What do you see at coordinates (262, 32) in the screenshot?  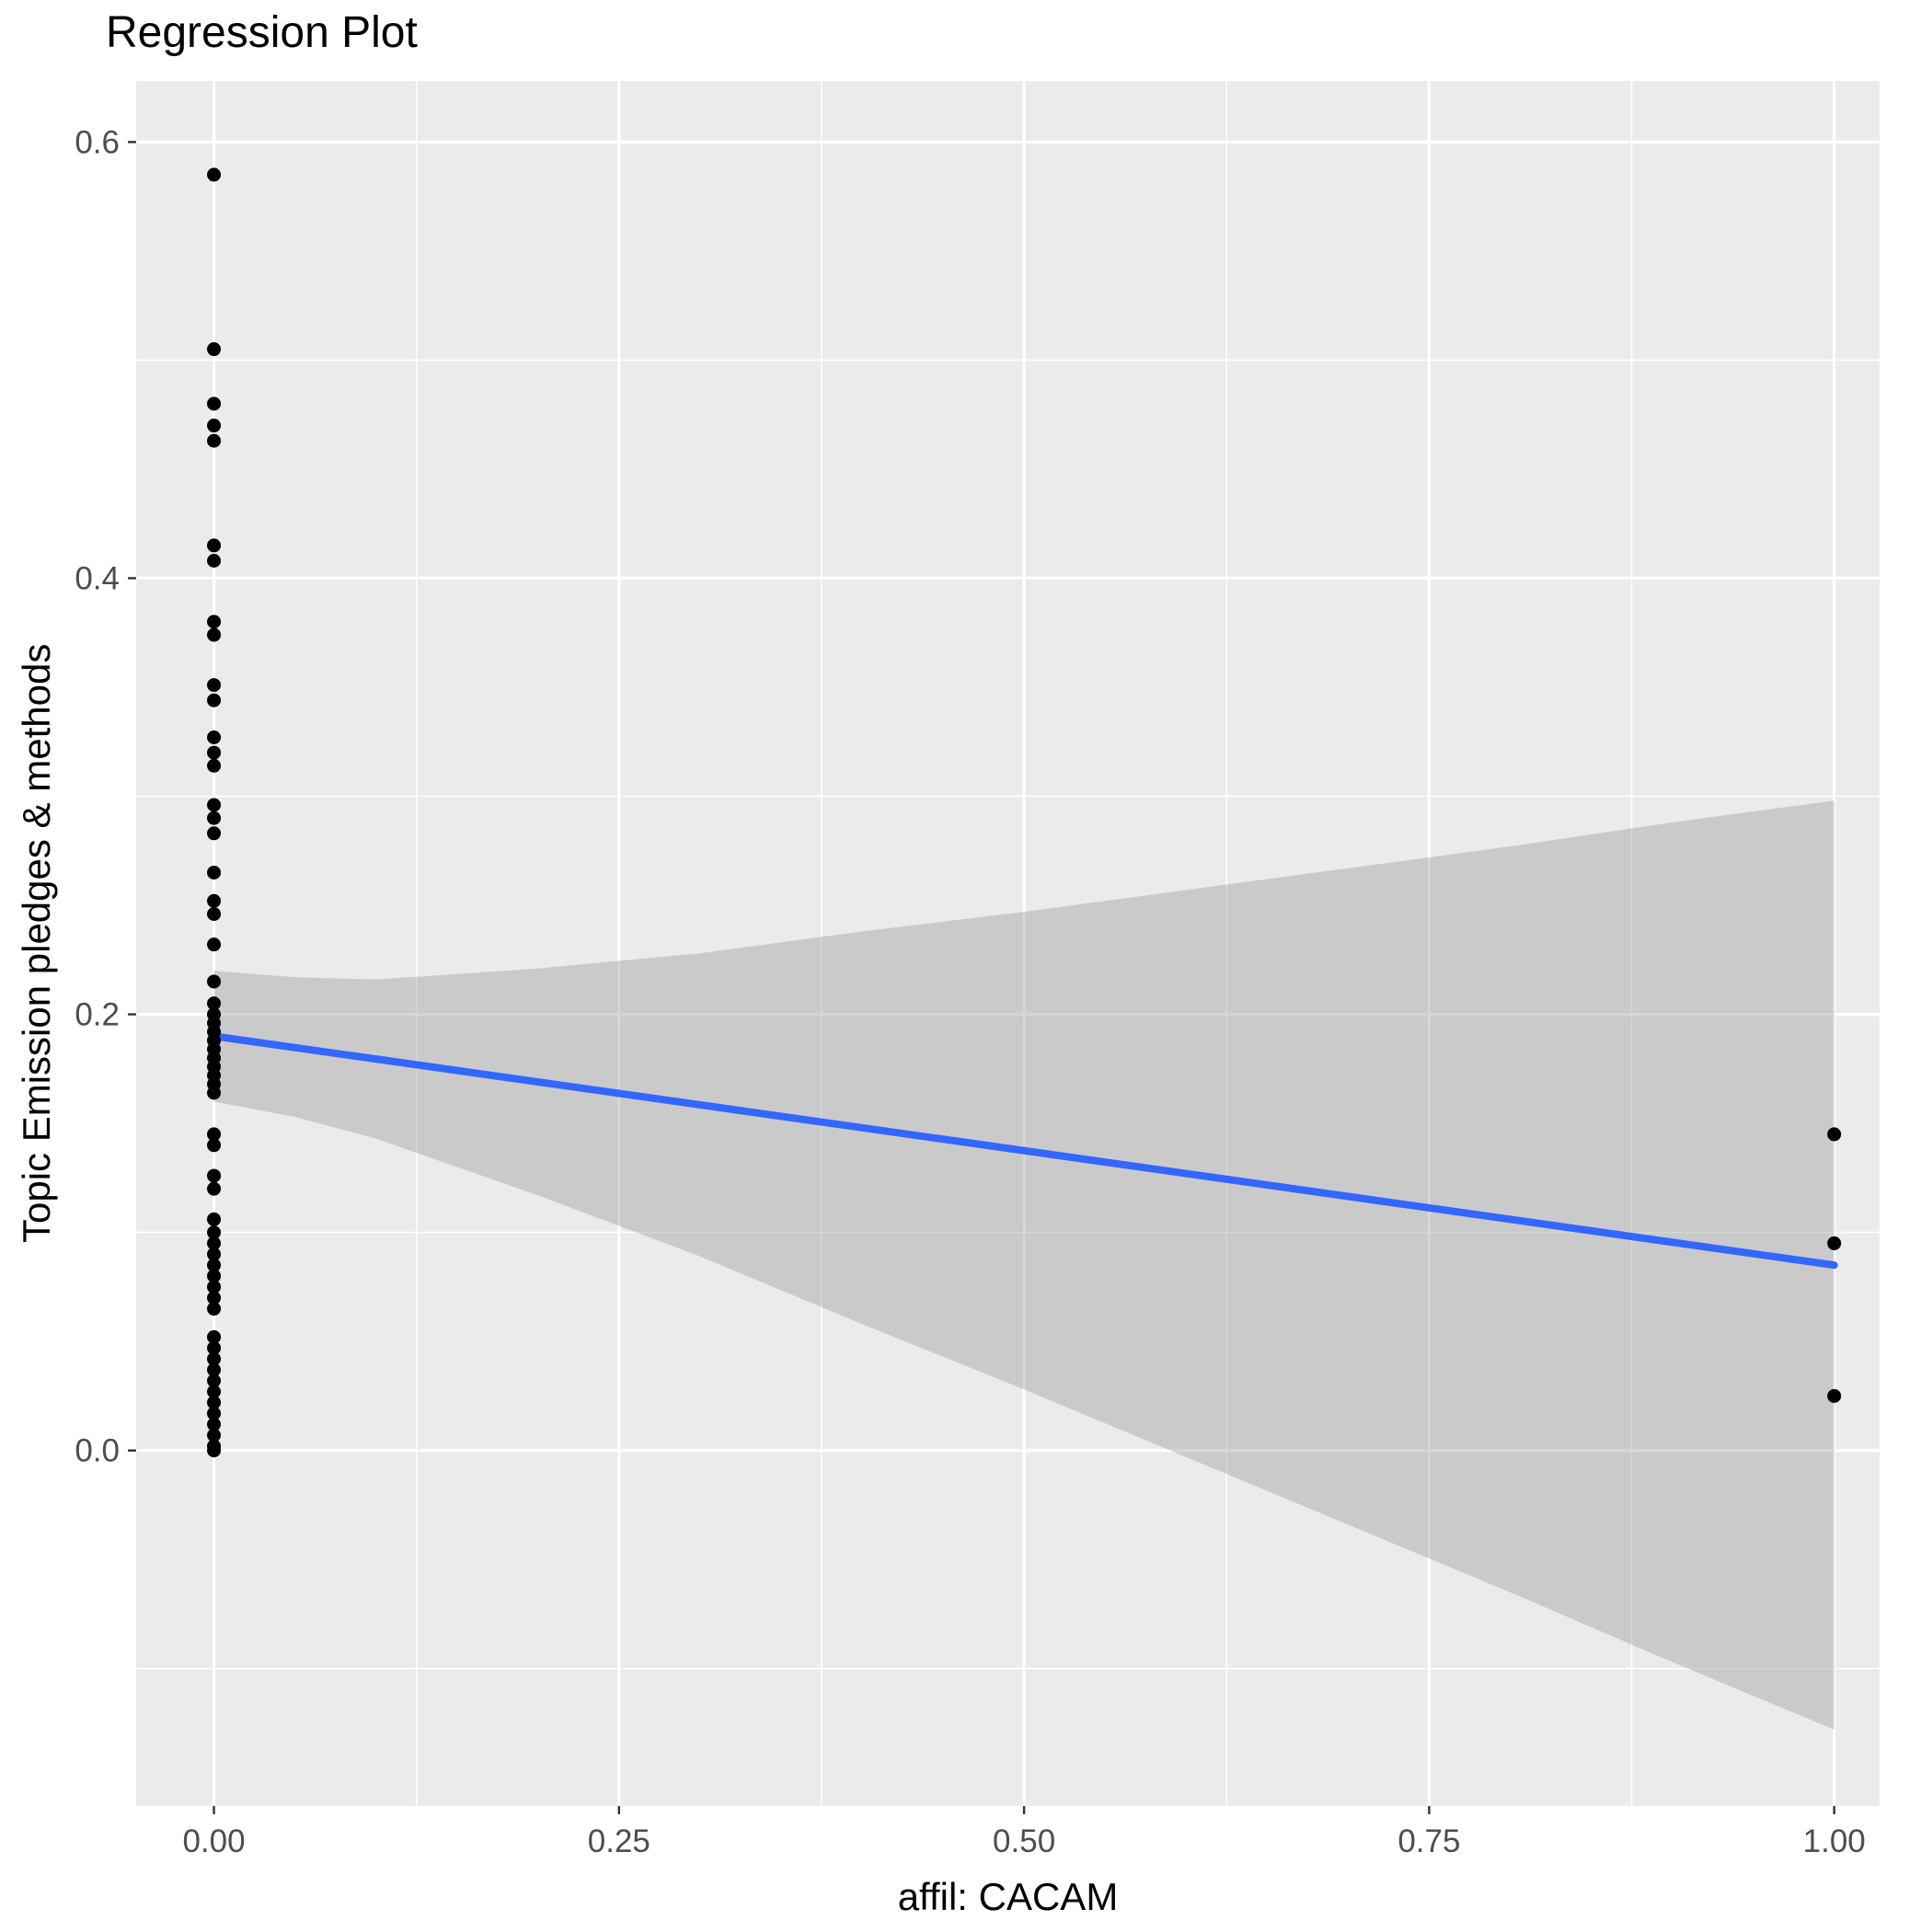 I see `chart-title: Regression Plot` at bounding box center [262, 32].